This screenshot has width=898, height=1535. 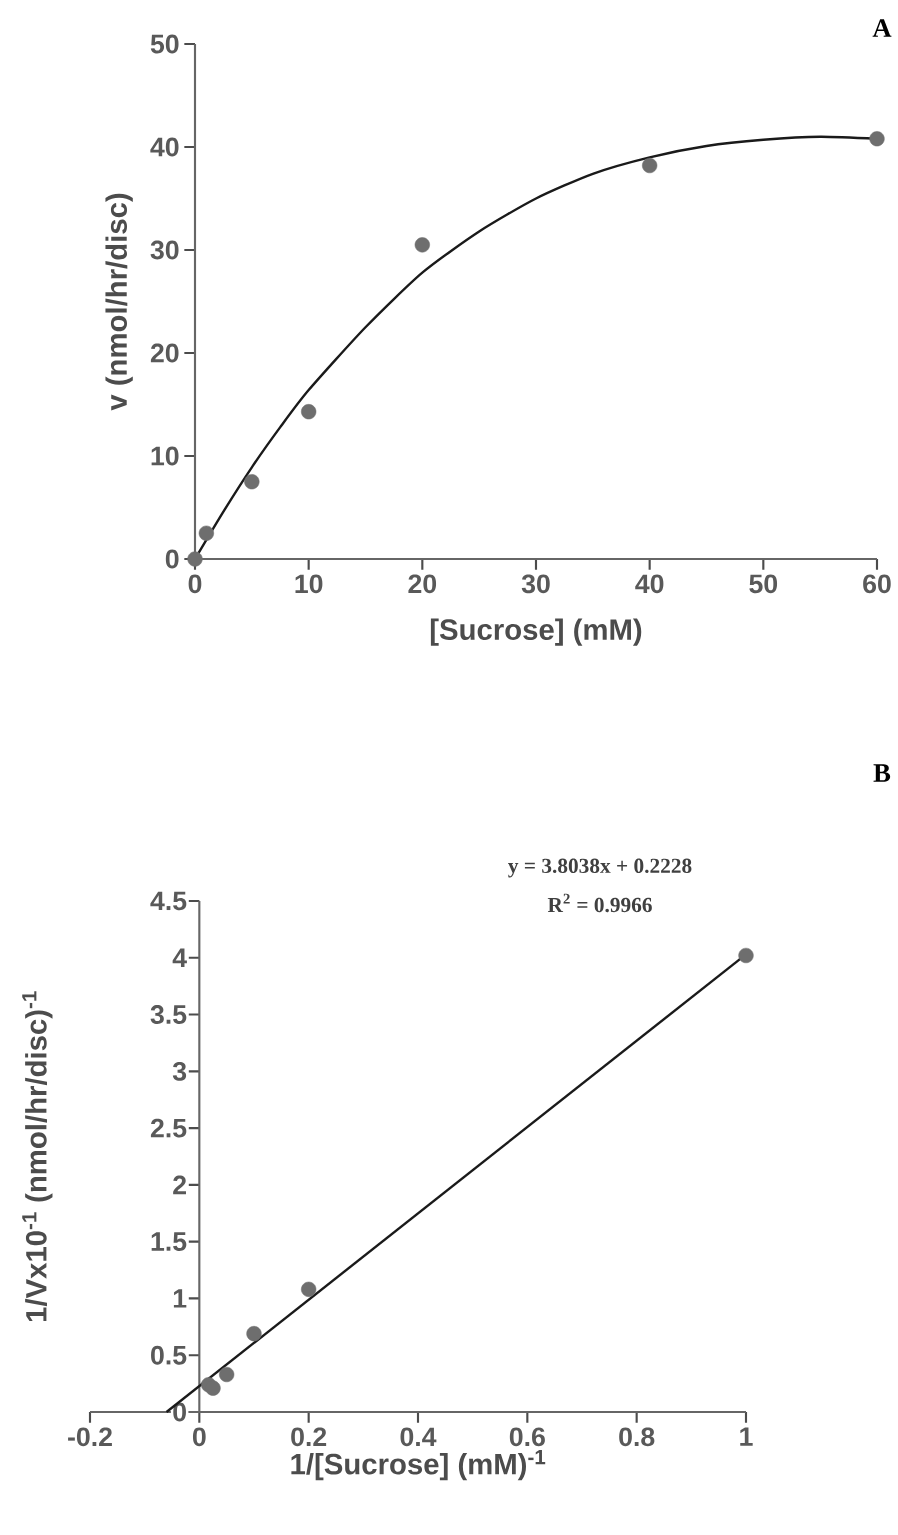 What do you see at coordinates (119, 302) in the screenshot?
I see `y-axis-title: v (nmol/hr/disc)` at bounding box center [119, 302].